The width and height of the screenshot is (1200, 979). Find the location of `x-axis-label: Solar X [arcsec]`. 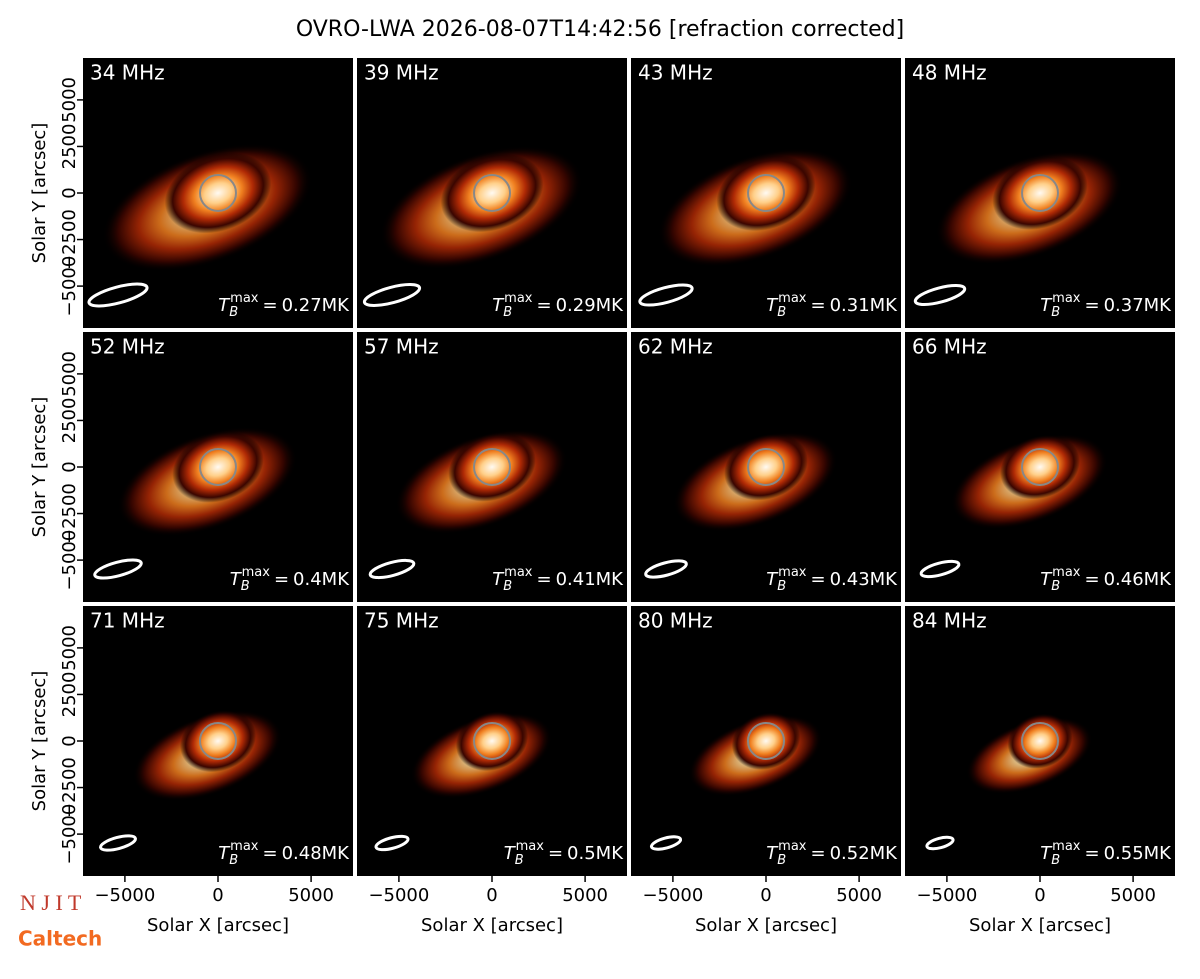

x-axis-label: Solar X [arcsec] is located at coordinates (492, 925).